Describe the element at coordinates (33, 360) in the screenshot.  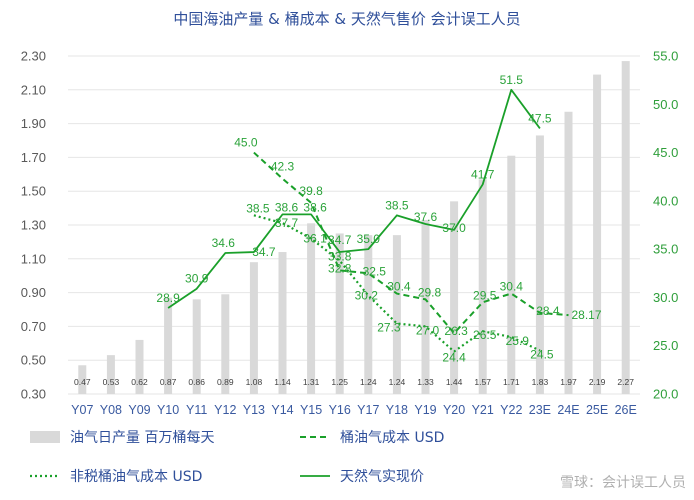
I see `left-tick-label: 0.50` at that location.